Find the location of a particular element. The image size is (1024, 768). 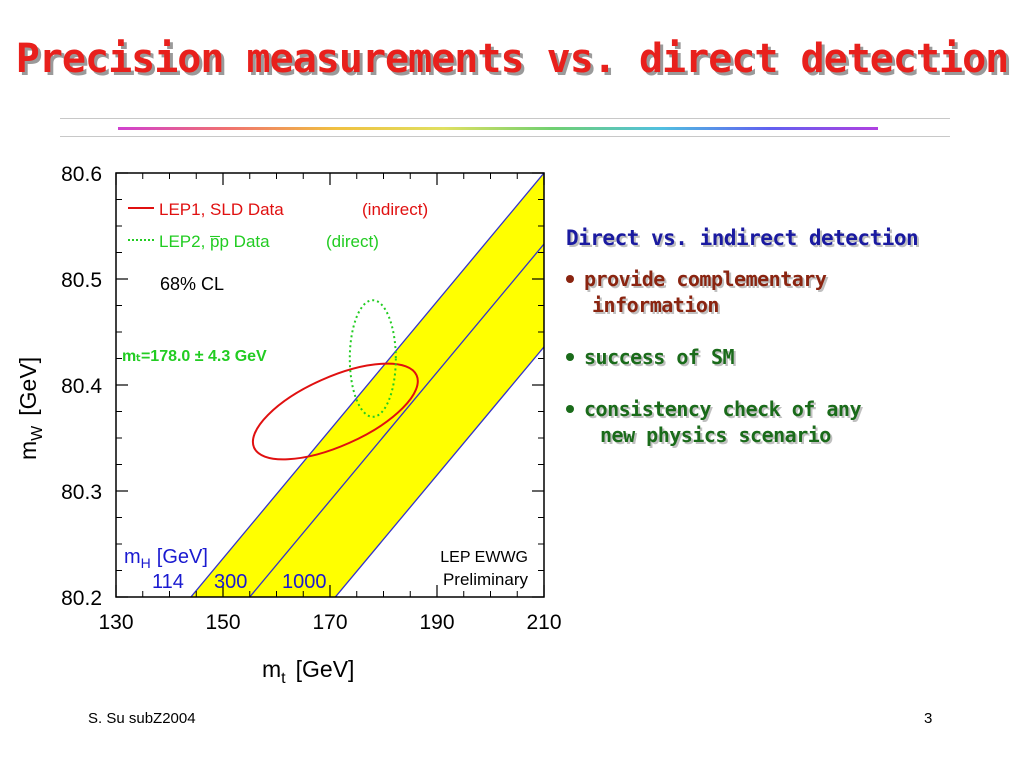

legend-cl: 68% CL is located at coordinates (192, 284).